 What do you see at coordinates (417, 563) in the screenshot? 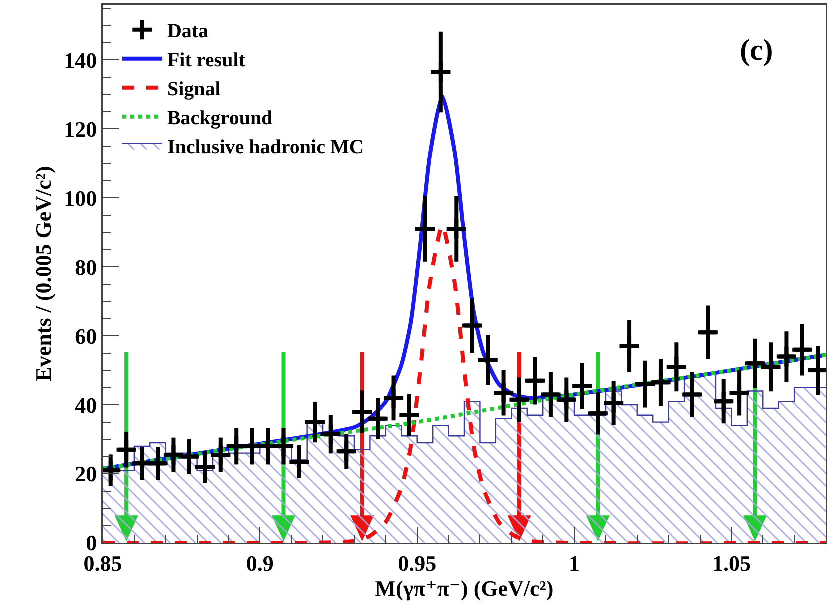
I see `x-tick-label: 0.95` at bounding box center [417, 563].